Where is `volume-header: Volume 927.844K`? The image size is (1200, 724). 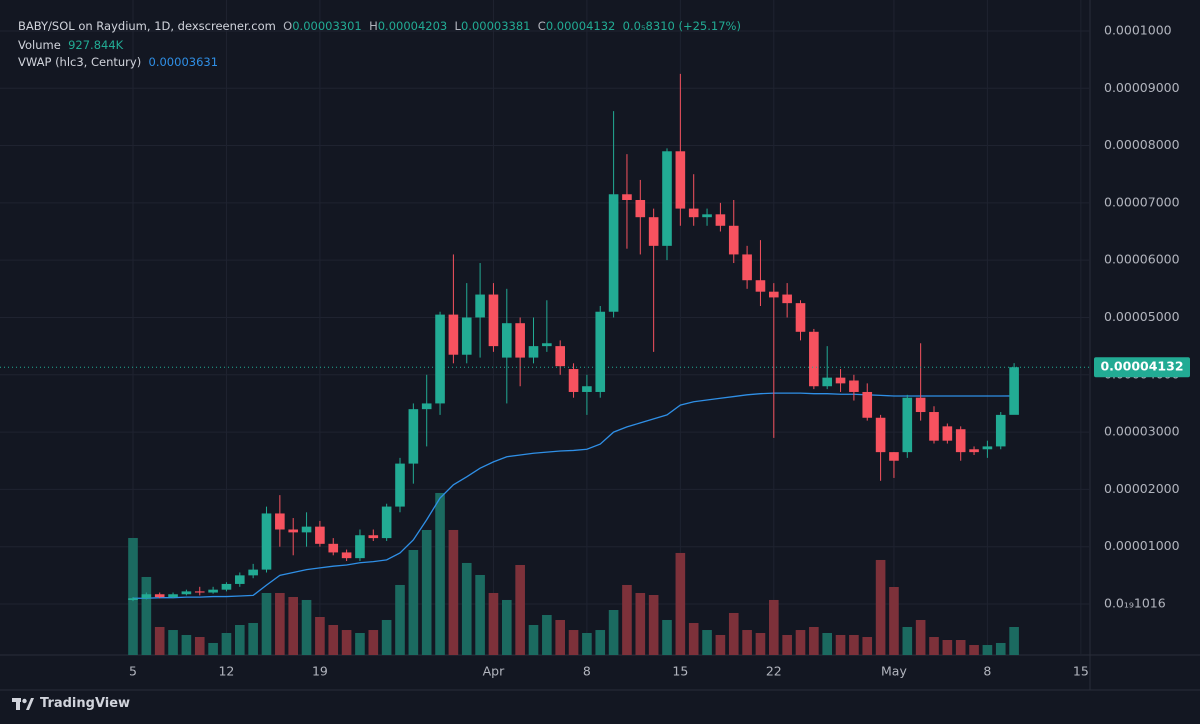
volume-header: Volume 927.844K is located at coordinates (70, 45).